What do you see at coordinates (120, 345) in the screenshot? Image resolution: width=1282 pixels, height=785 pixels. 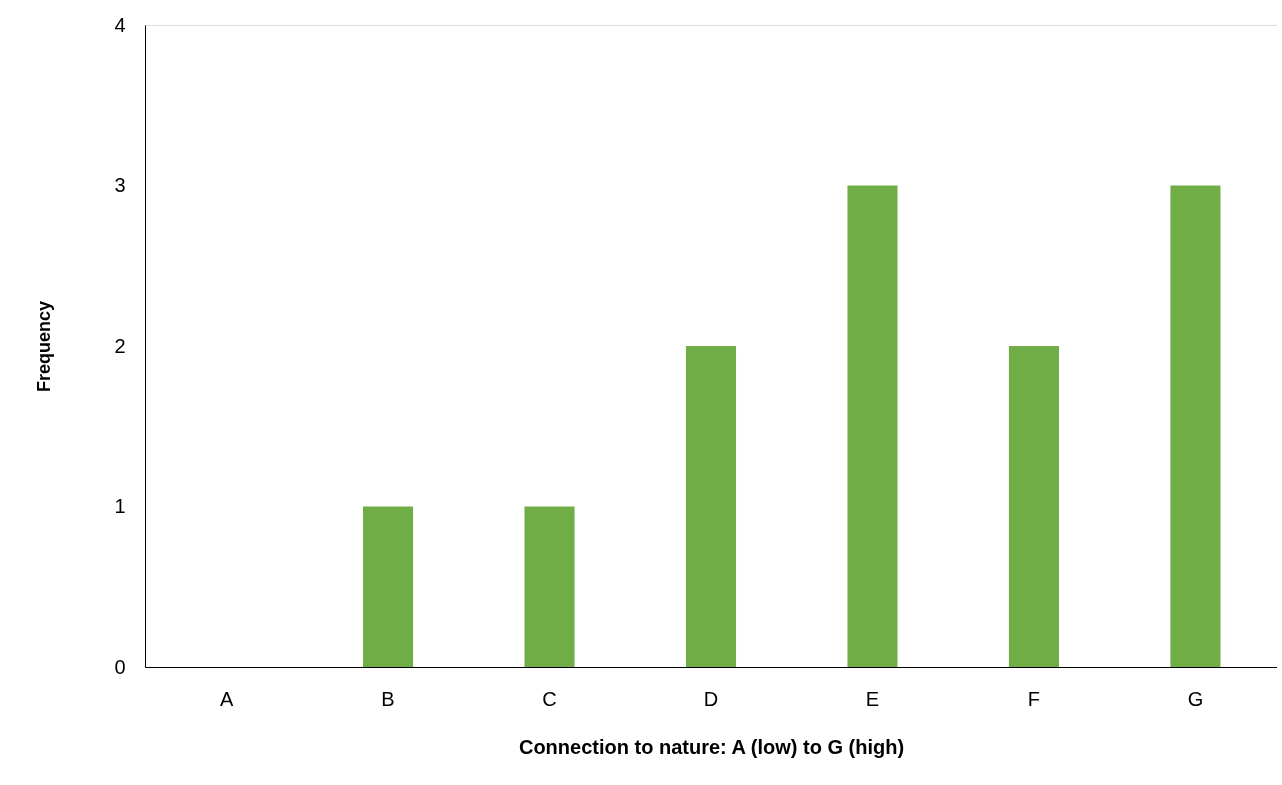 I see `y-tick-label: 2` at bounding box center [120, 345].